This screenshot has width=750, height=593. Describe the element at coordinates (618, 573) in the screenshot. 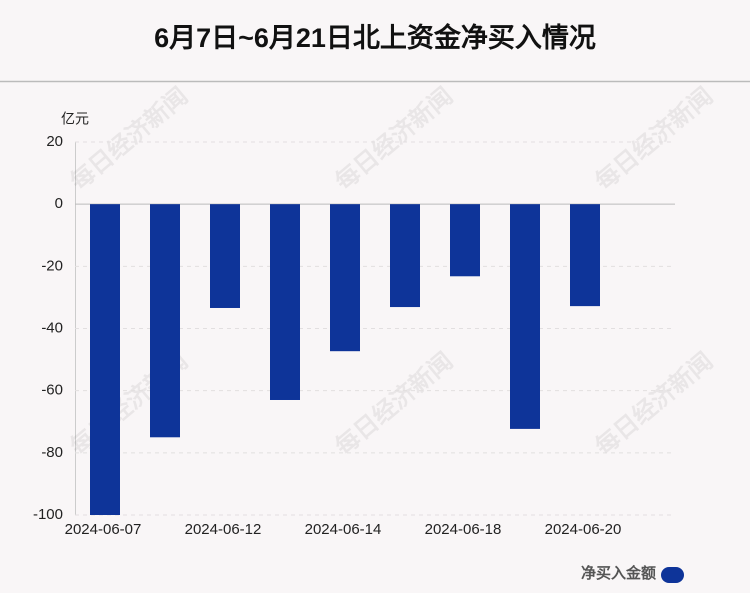

I see `legend-label: 净买入金额` at that location.